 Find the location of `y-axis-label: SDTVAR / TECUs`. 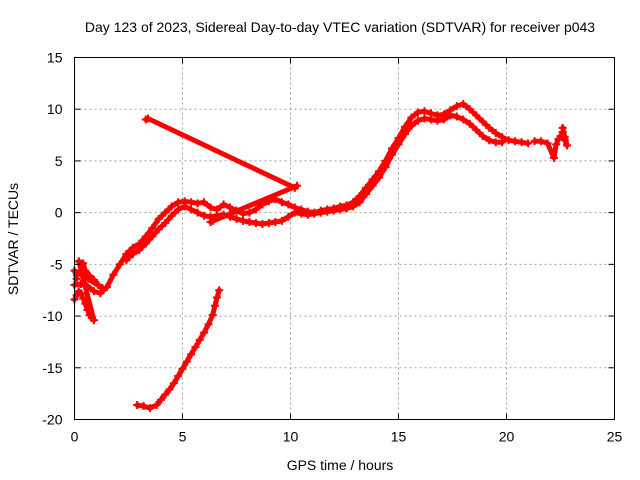

y-axis-label: SDTVAR / TECUs is located at coordinates (13, 239).